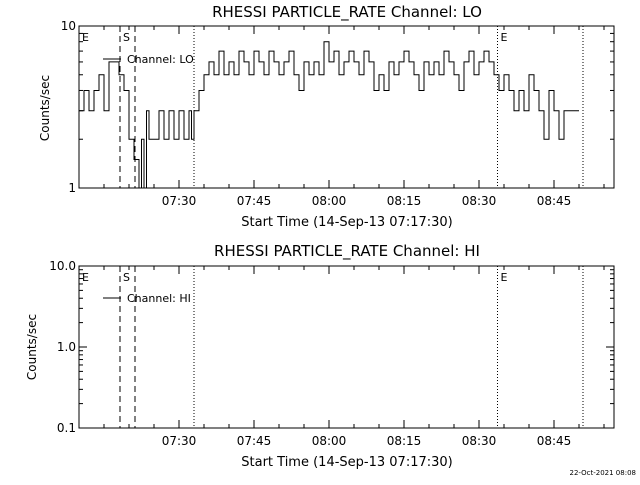 The image size is (640, 485). Describe the element at coordinates (479, 441) in the screenshot. I see `bottom-xtick-label: 08:30` at that location.